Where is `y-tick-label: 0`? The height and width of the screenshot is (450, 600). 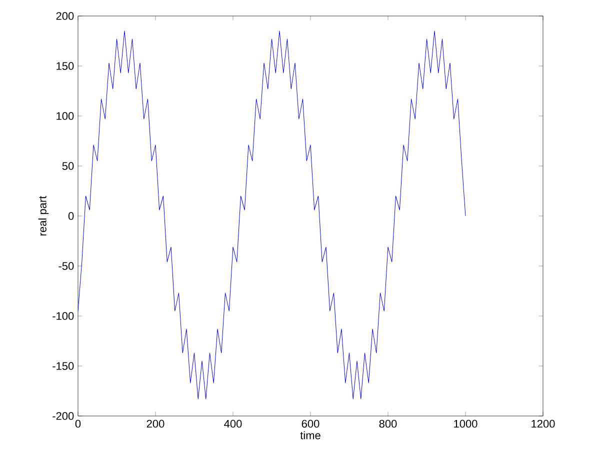 y-tick-label: 0 is located at coordinates (71, 216).